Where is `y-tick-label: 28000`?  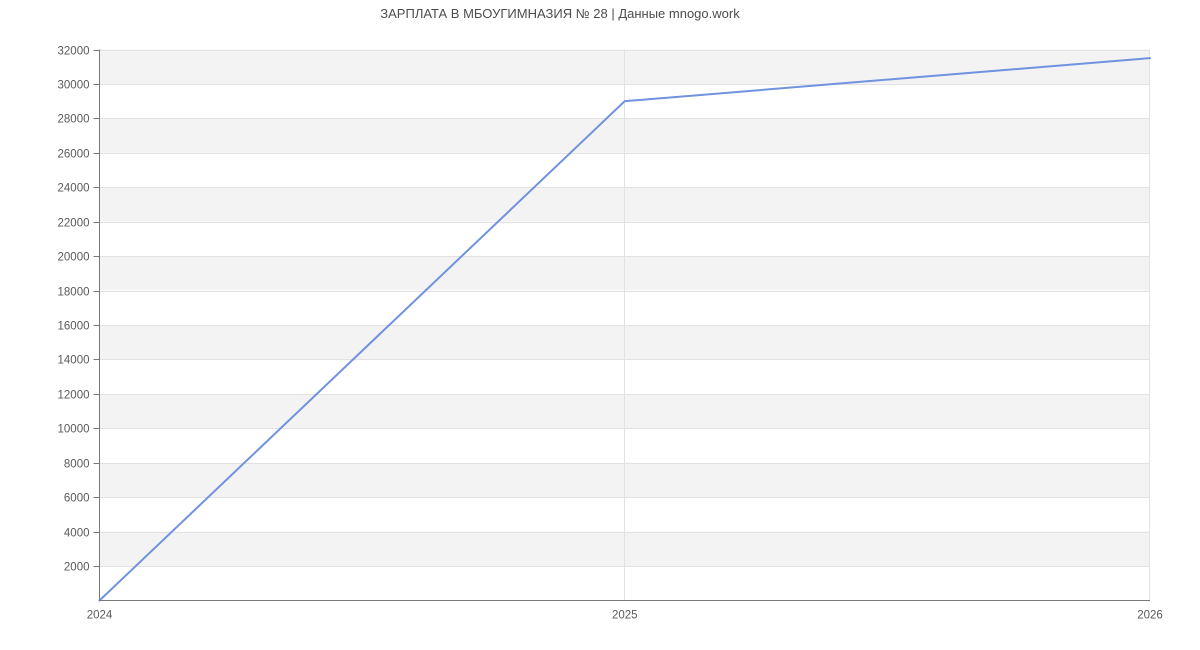 y-tick-label: 28000 is located at coordinates (74, 120).